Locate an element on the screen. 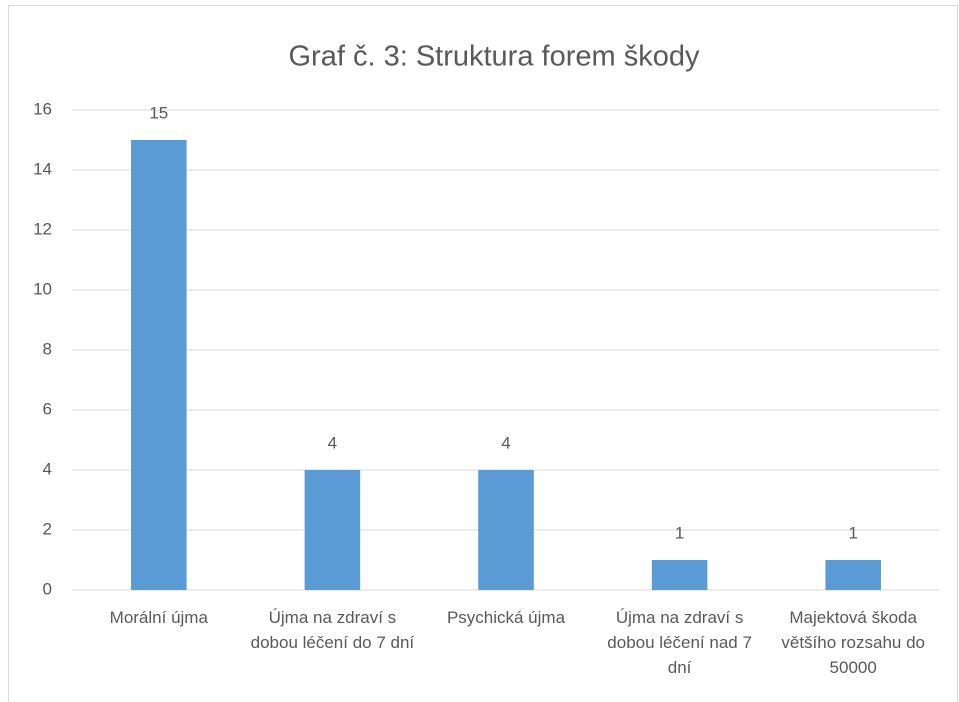 This screenshot has height=702, width=959. y-tick-label: 4 is located at coordinates (47, 468).